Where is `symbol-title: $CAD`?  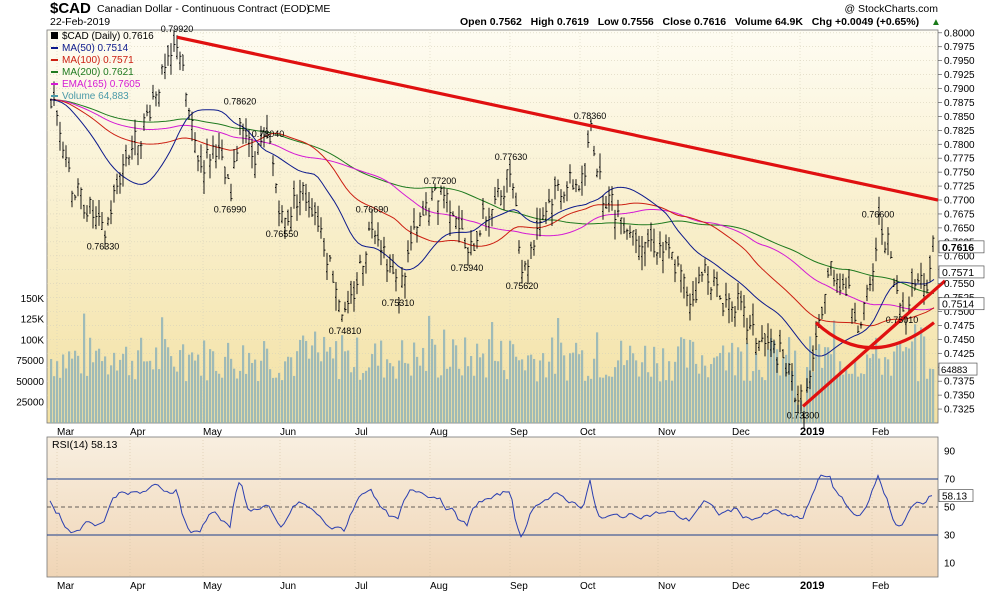
symbol-title: $CAD is located at coordinates (70, 8).